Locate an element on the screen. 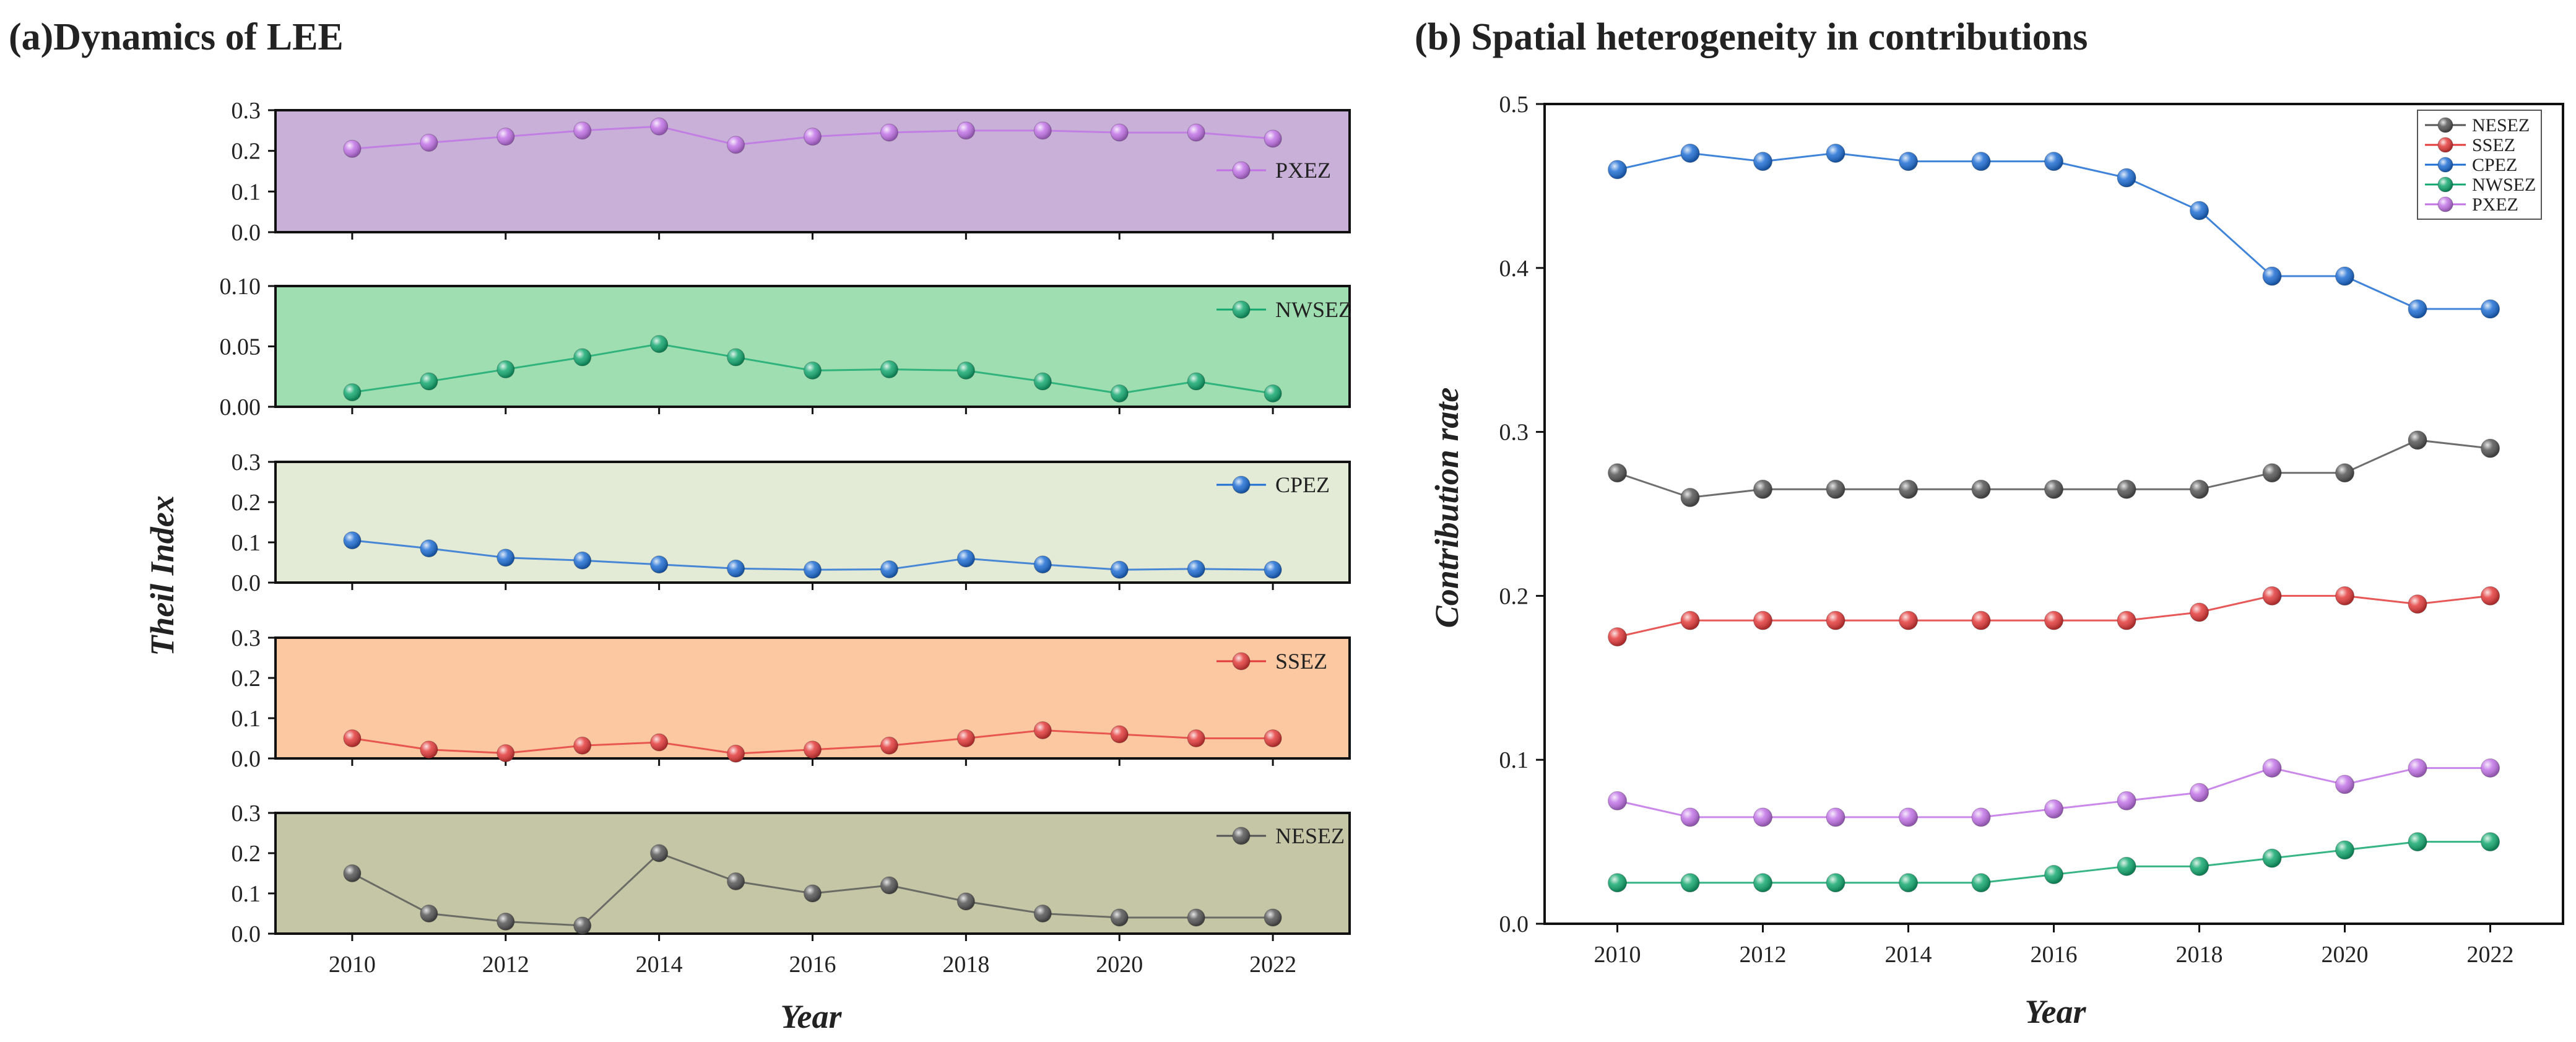  panel-cpez: 0.0 0.1 0.2 0.3 CPEZ is located at coordinates (791, 522).